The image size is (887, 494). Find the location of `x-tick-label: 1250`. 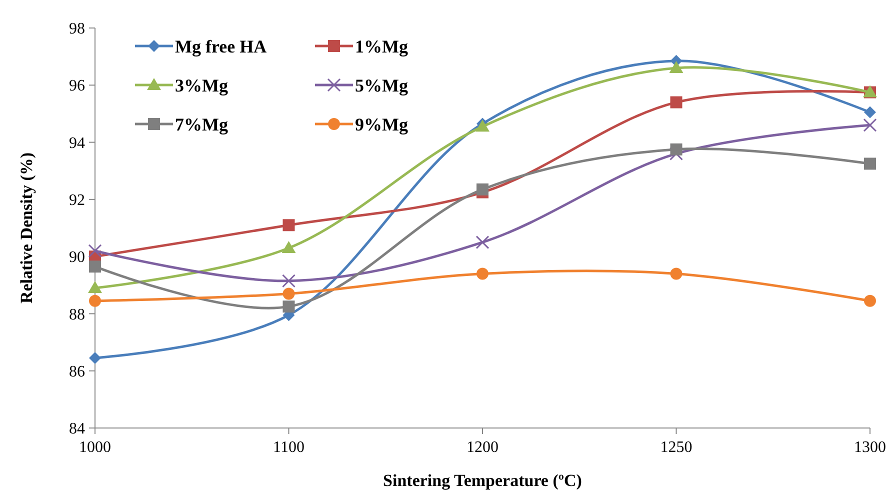

x-tick-label: 1250 is located at coordinates (676, 447).